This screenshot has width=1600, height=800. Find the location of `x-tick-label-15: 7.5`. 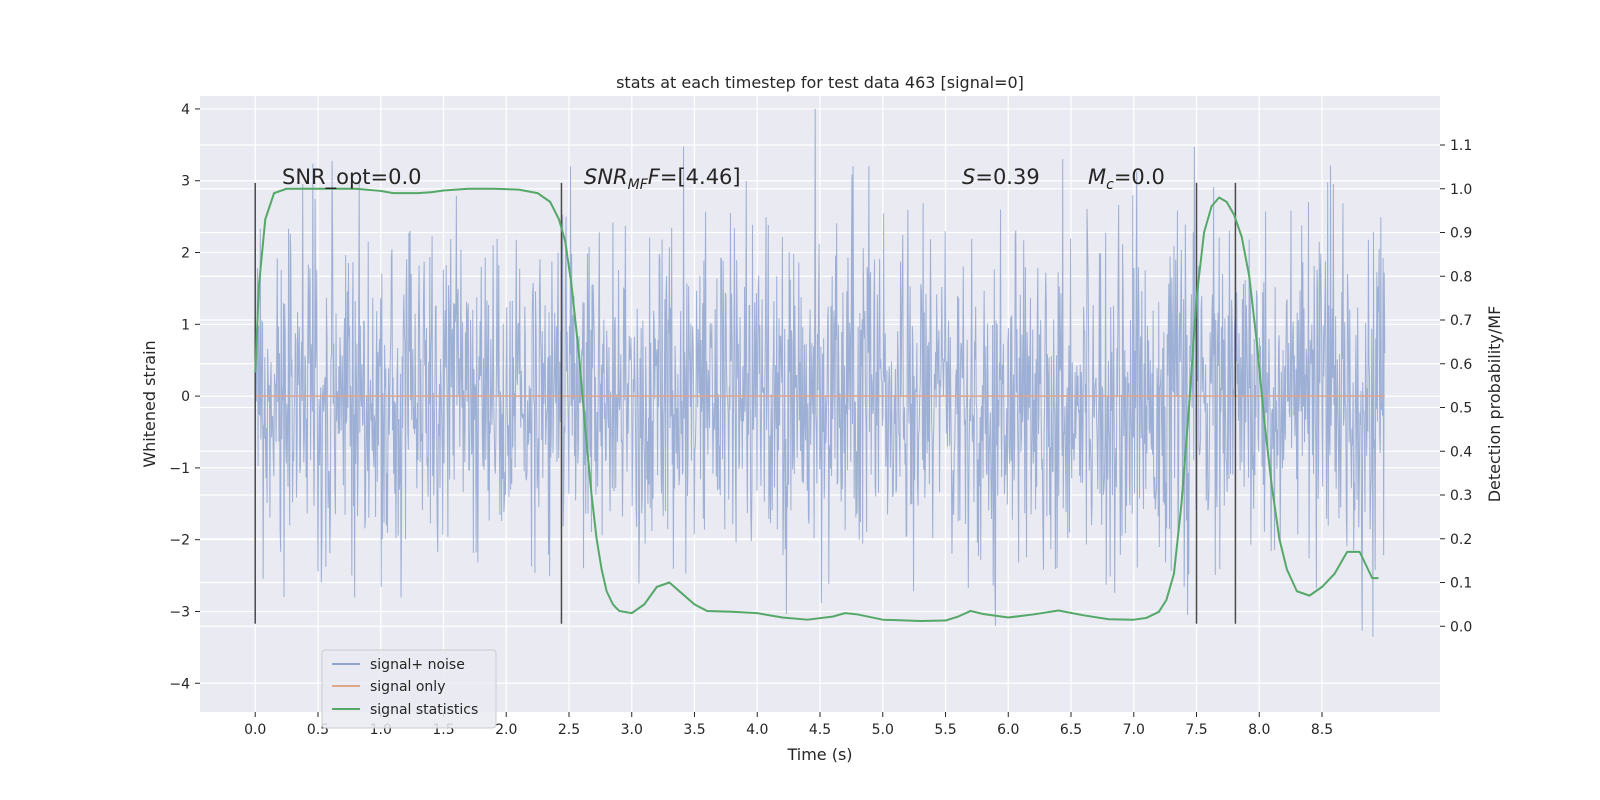

x-tick-label-15: 7.5 is located at coordinates (1196, 730).